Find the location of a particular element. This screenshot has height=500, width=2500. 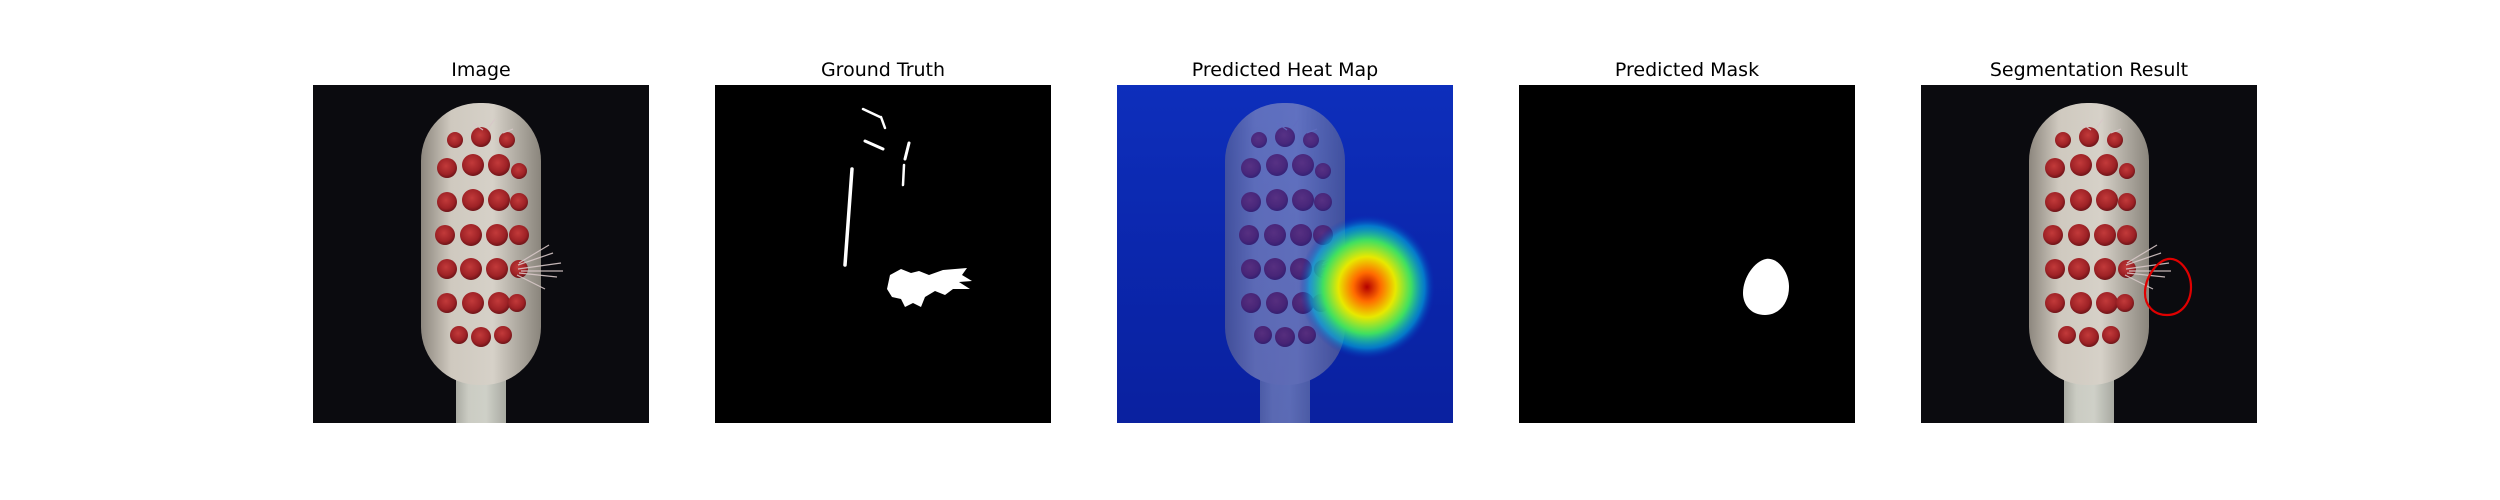

predicted-heatmap is located at coordinates (1285, 254).